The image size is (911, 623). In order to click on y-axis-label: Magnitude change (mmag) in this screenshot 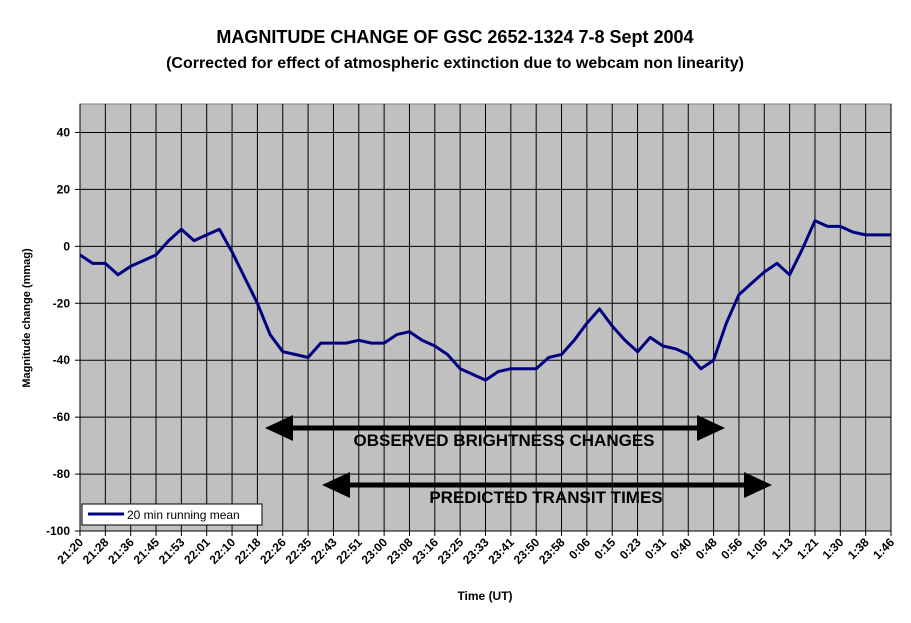, I will do `click(27, 318)`.